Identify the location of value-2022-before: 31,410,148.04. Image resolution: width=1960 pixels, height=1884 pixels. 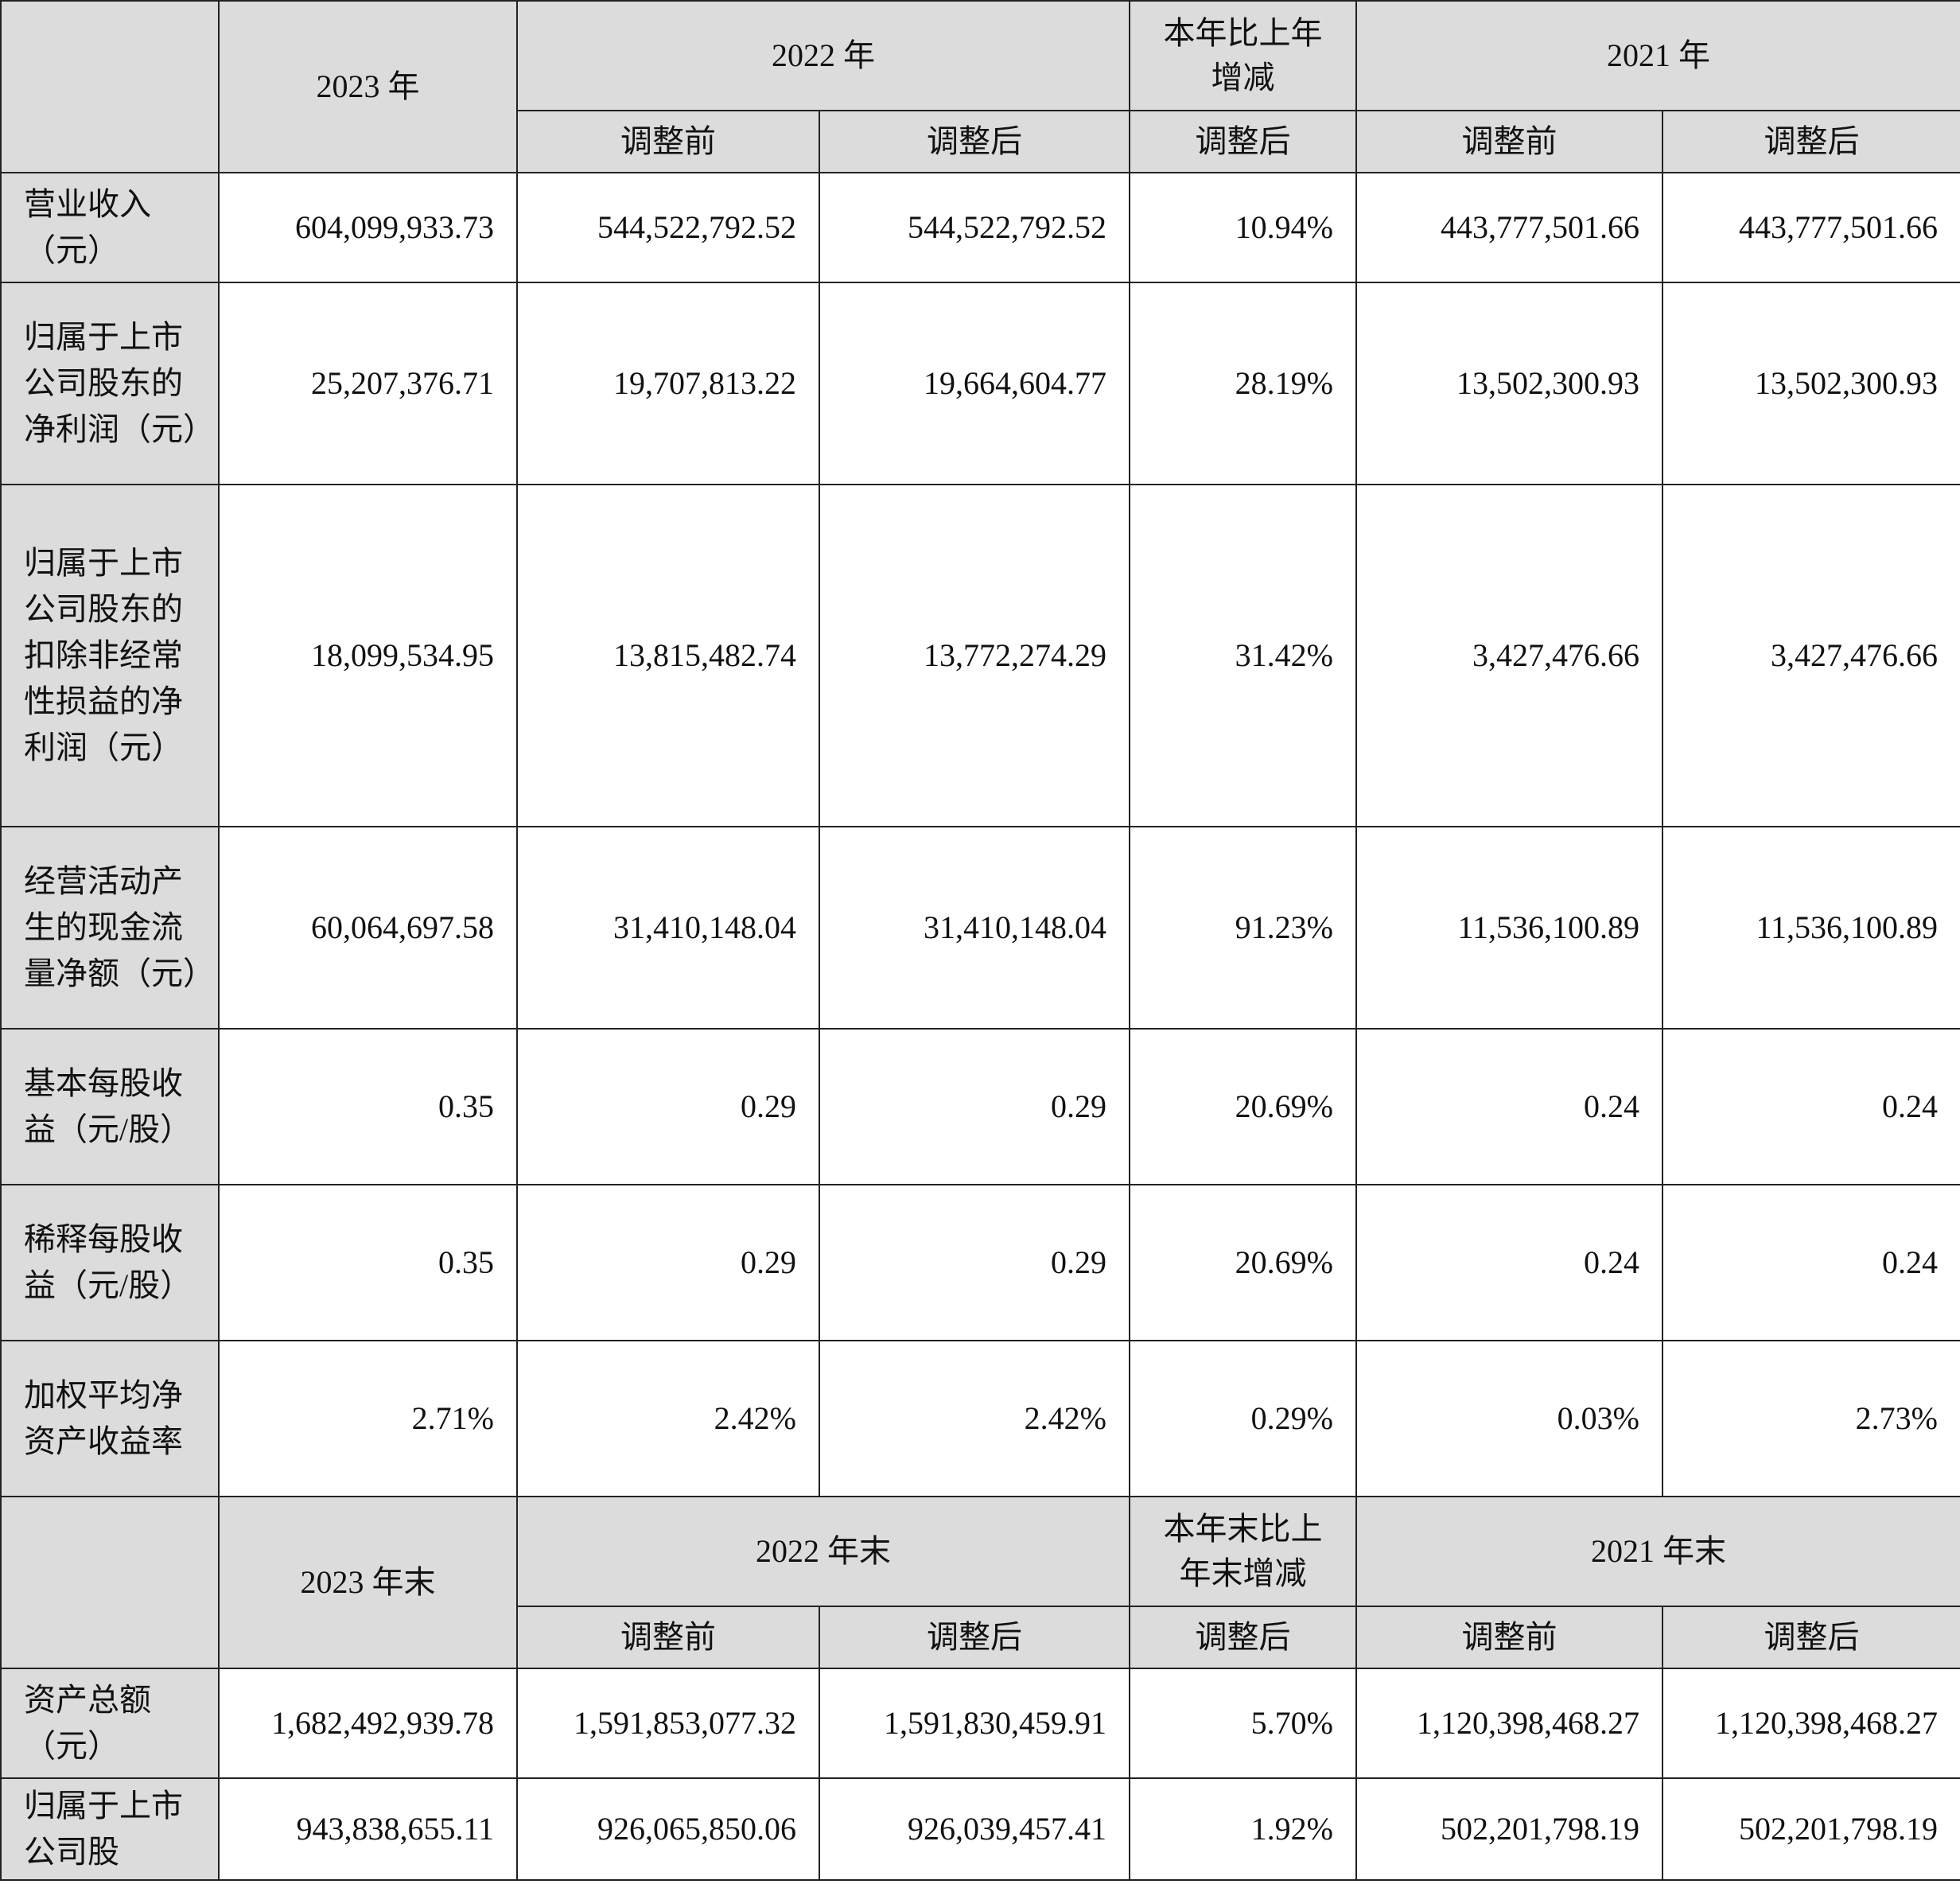
(668, 928).